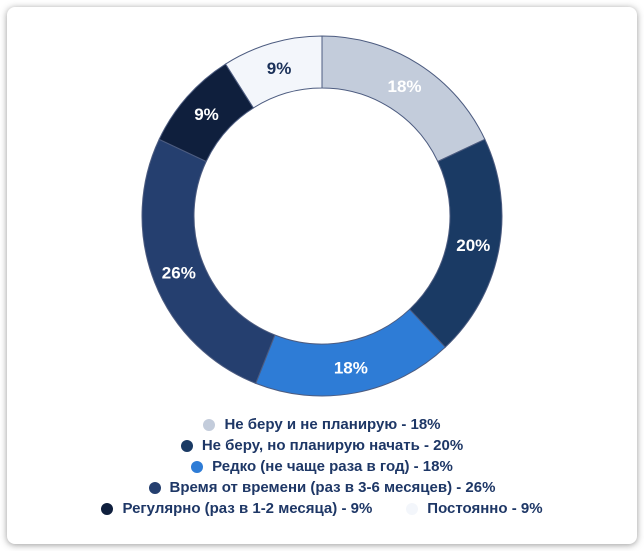 This screenshot has width=644, height=551. I want to click on legend-label: Редко (не чаще раза в год) - 18%, so click(332, 466).